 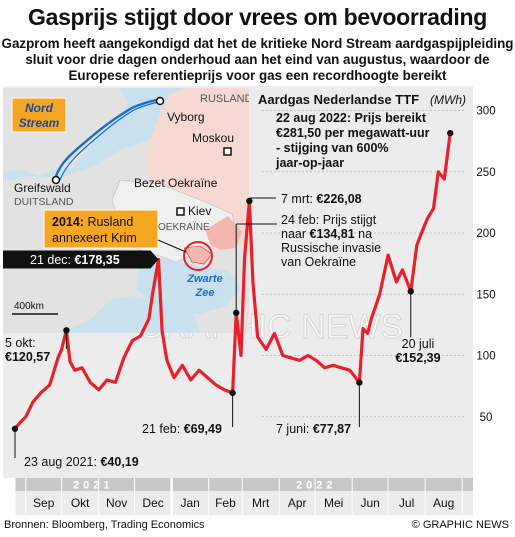 I want to click on credit-text: © GRAPHIC NEWS, so click(x=460, y=525).